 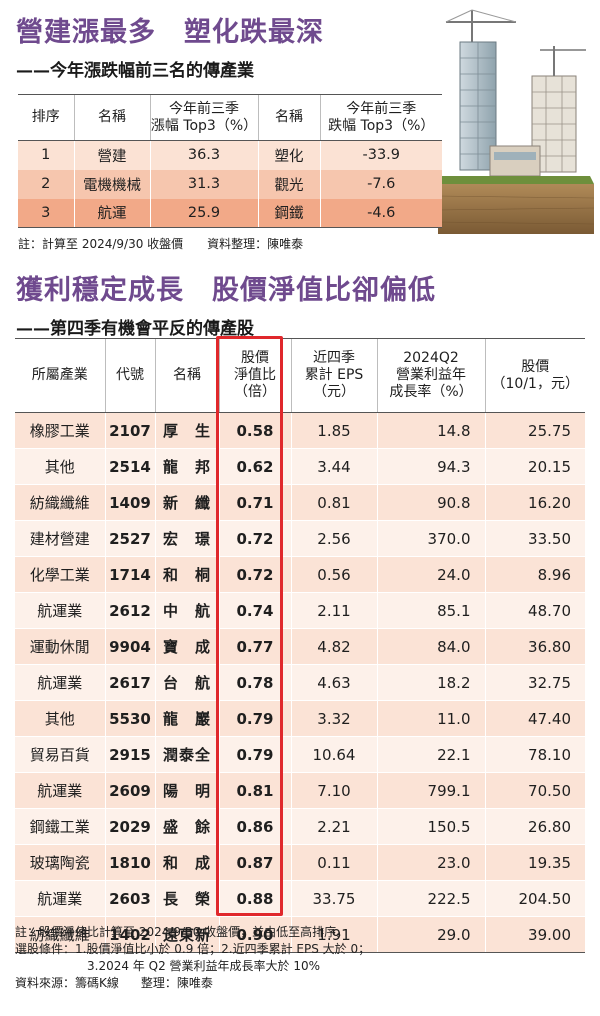 I want to click on code-cell: 5530, so click(x=129, y=718).